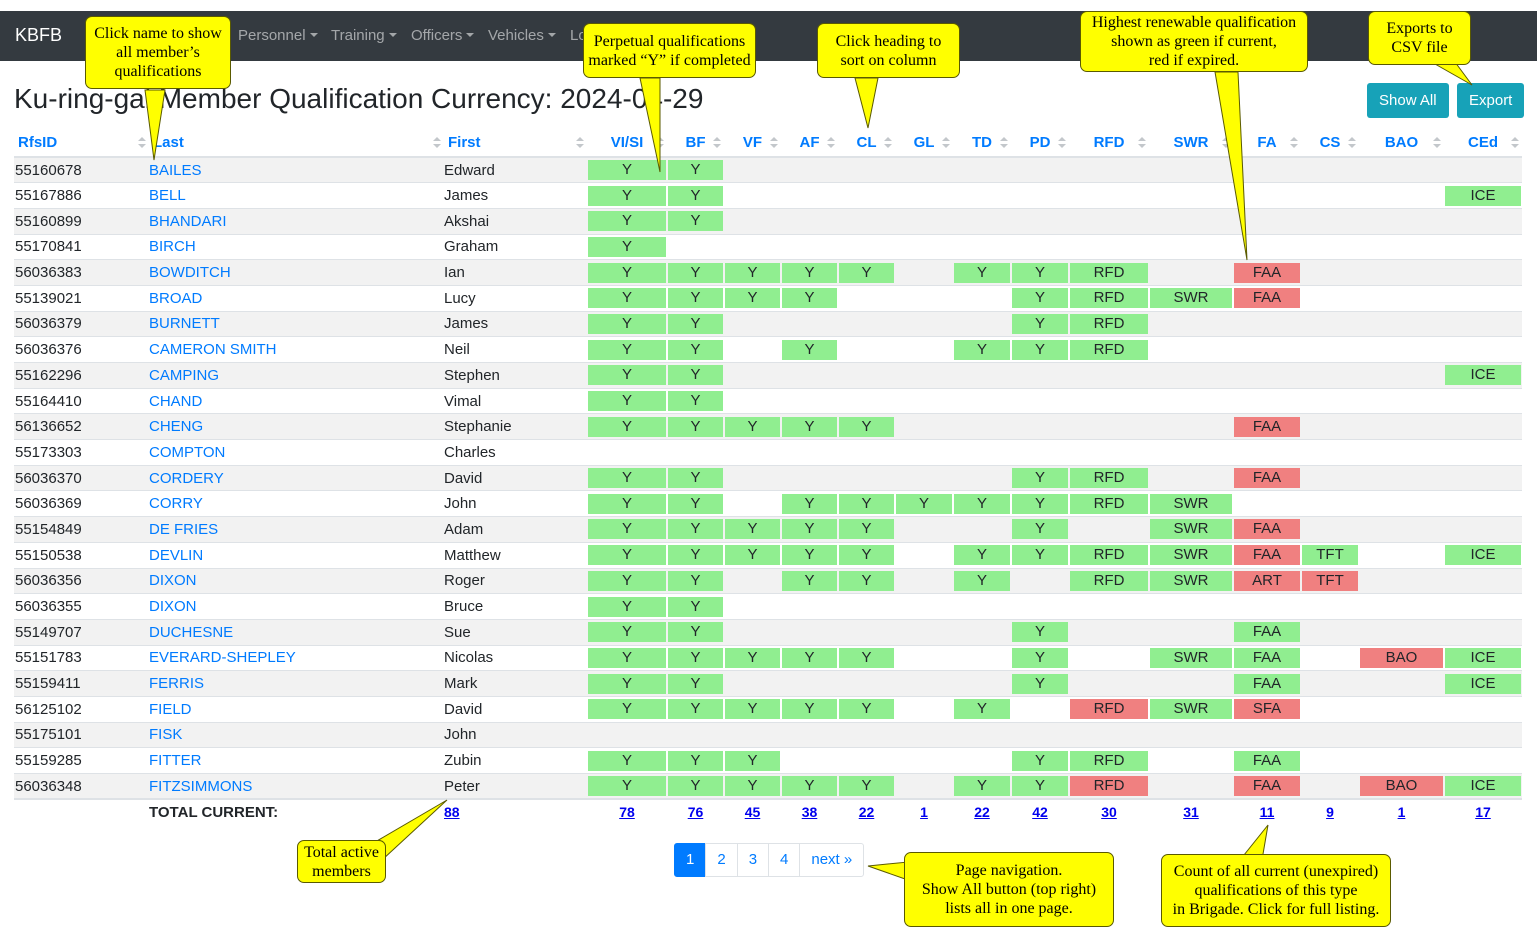 The width and height of the screenshot is (1537, 939). Describe the element at coordinates (627, 812) in the screenshot. I see `total-count-link: 78` at that location.